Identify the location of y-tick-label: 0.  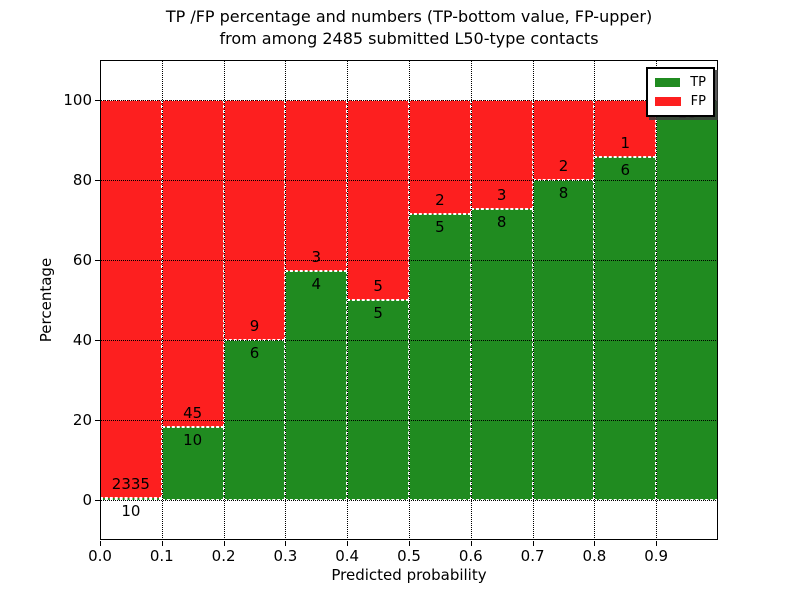
(87, 500).